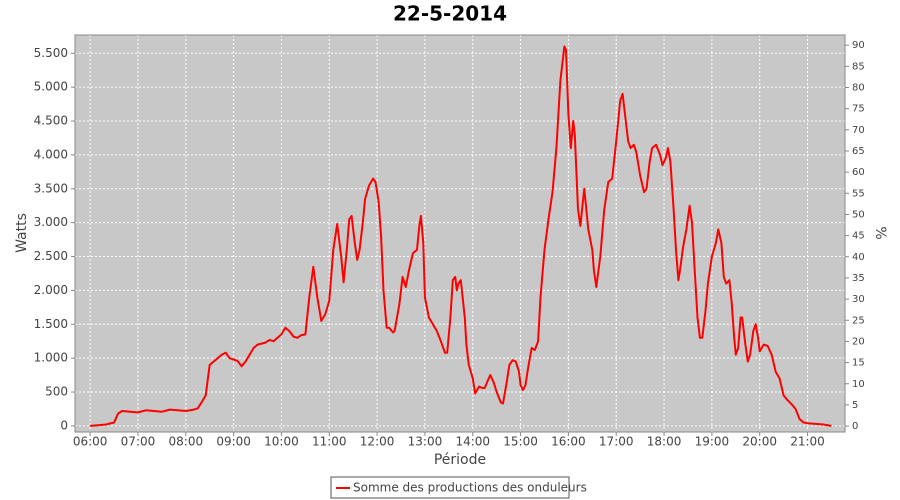 The height and width of the screenshot is (500, 900). Describe the element at coordinates (880, 232) in the screenshot. I see `y2-axis-label: %` at that location.